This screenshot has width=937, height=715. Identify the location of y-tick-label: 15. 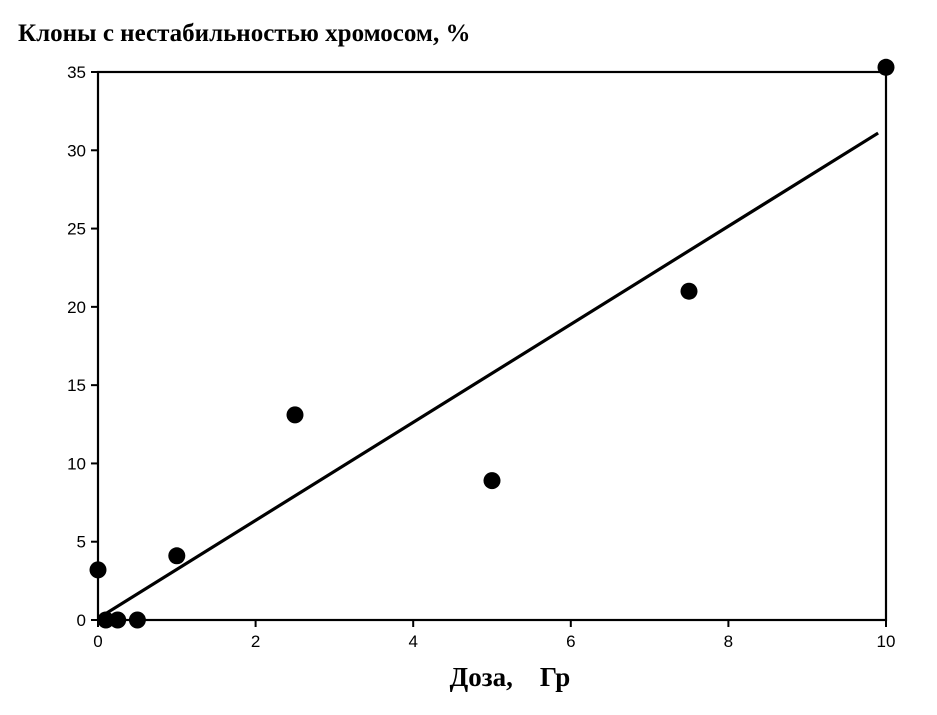
(76, 385).